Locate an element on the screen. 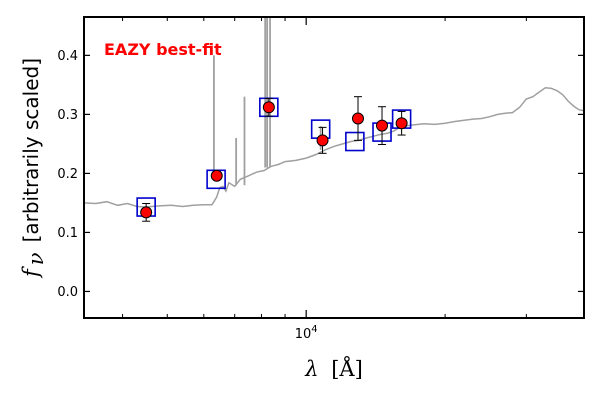 This screenshot has width=600, height=400. x-tick-base: 10 is located at coordinates (303, 334).